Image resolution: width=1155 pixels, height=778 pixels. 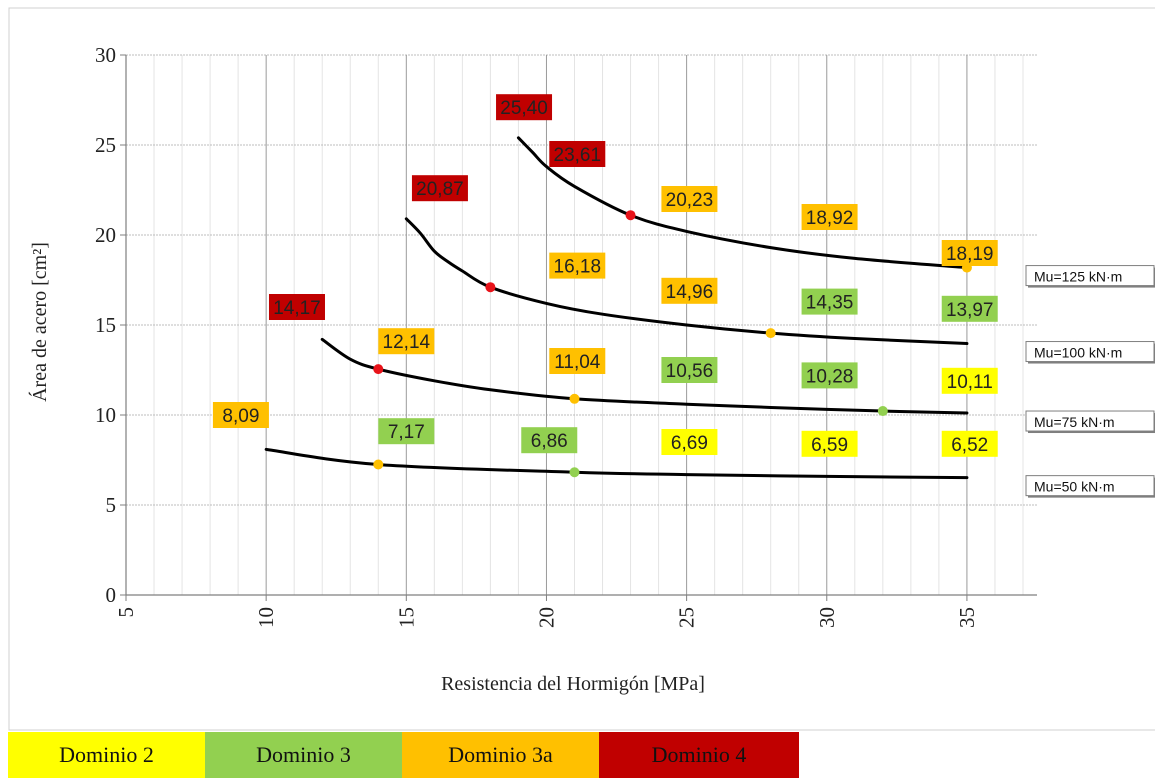 I want to click on data-label-text: 14,17, so click(x=297, y=308).